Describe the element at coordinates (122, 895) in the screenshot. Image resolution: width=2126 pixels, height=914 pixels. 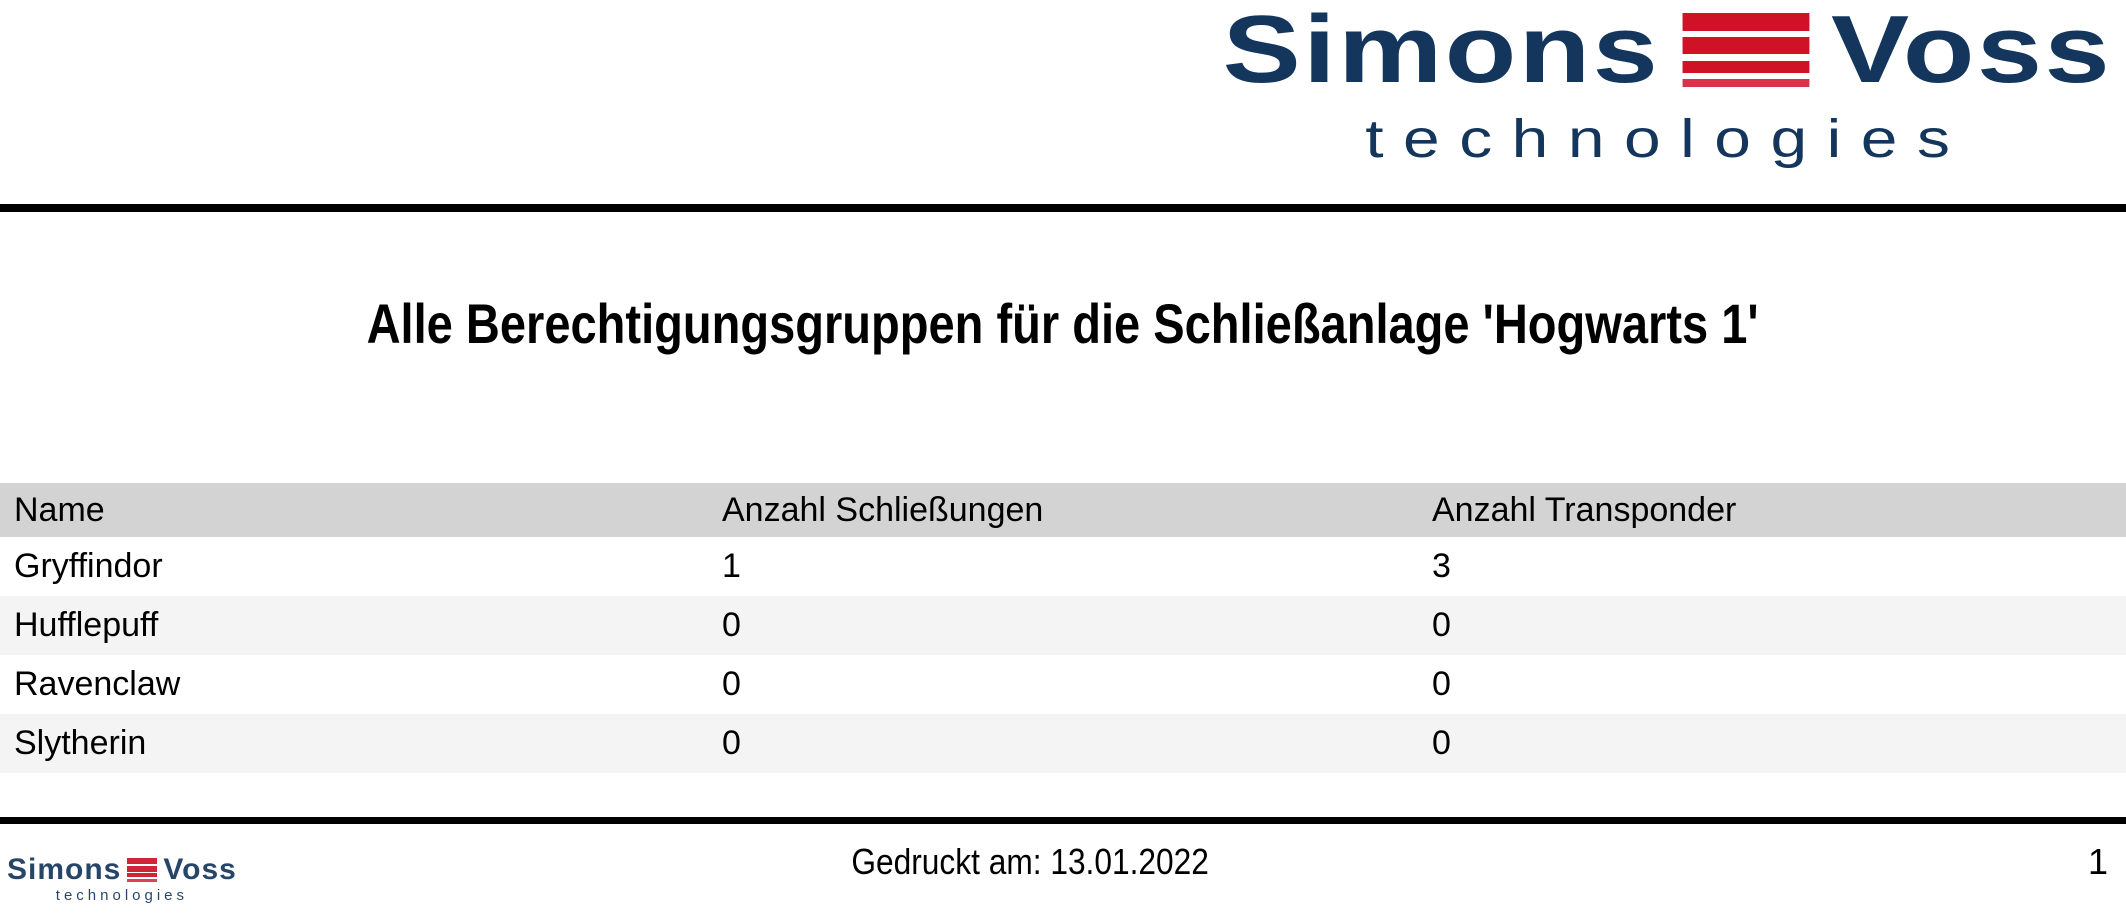
I see `footer-logo-text-technologies: technologies` at that location.